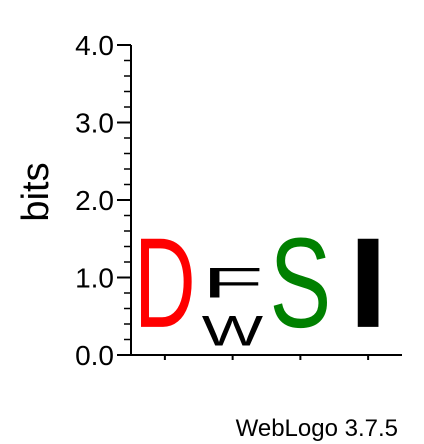 This screenshot has width=424, height=444. I want to click on y-tick-label: 2.0, so click(94, 200).